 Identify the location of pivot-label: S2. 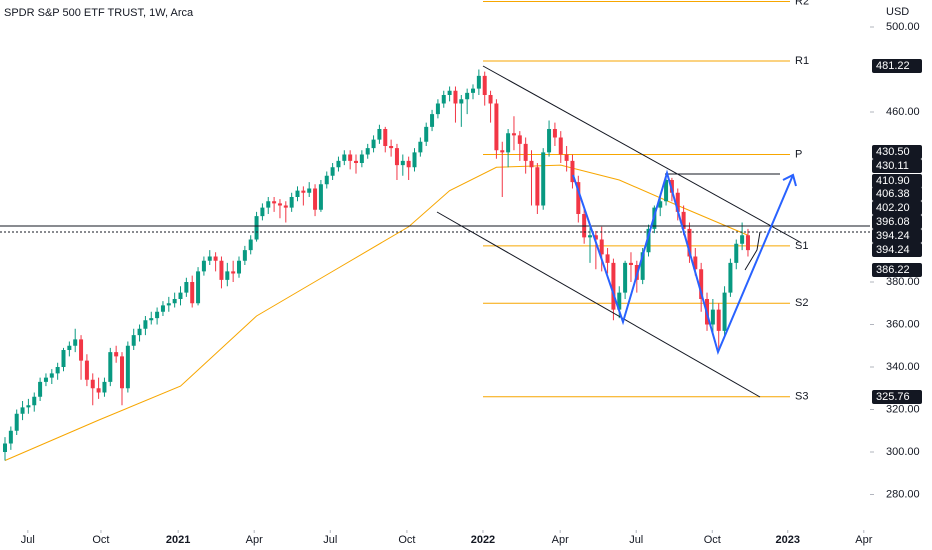
(801, 303).